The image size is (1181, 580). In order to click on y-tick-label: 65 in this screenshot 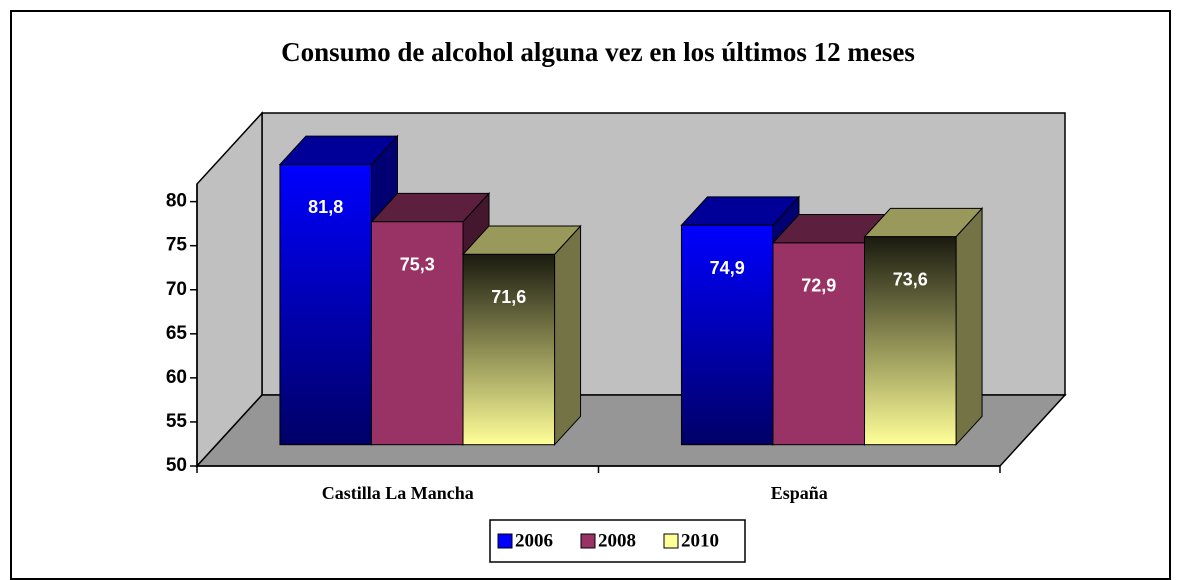, I will do `click(177, 333)`.